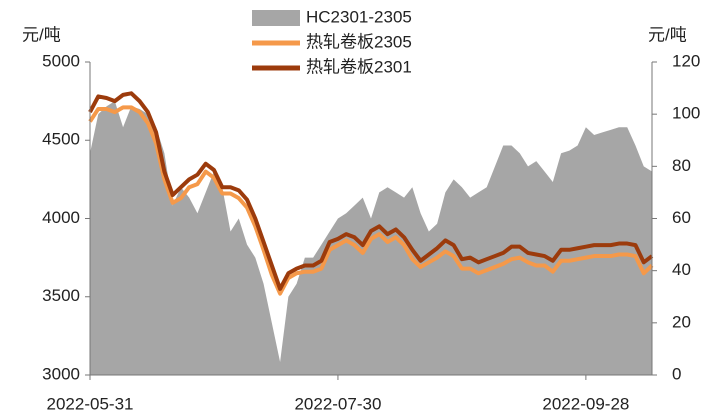 The height and width of the screenshot is (418, 727). What do you see at coordinates (61, 139) in the screenshot?
I see `y-tick-label: 4500` at bounding box center [61, 139].